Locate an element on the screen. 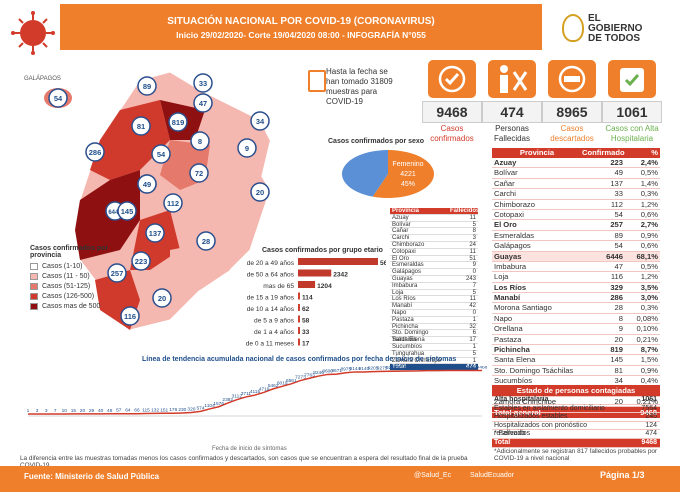 This screenshot has height=492, width=680. province-badge: 47 is located at coordinates (203, 103).